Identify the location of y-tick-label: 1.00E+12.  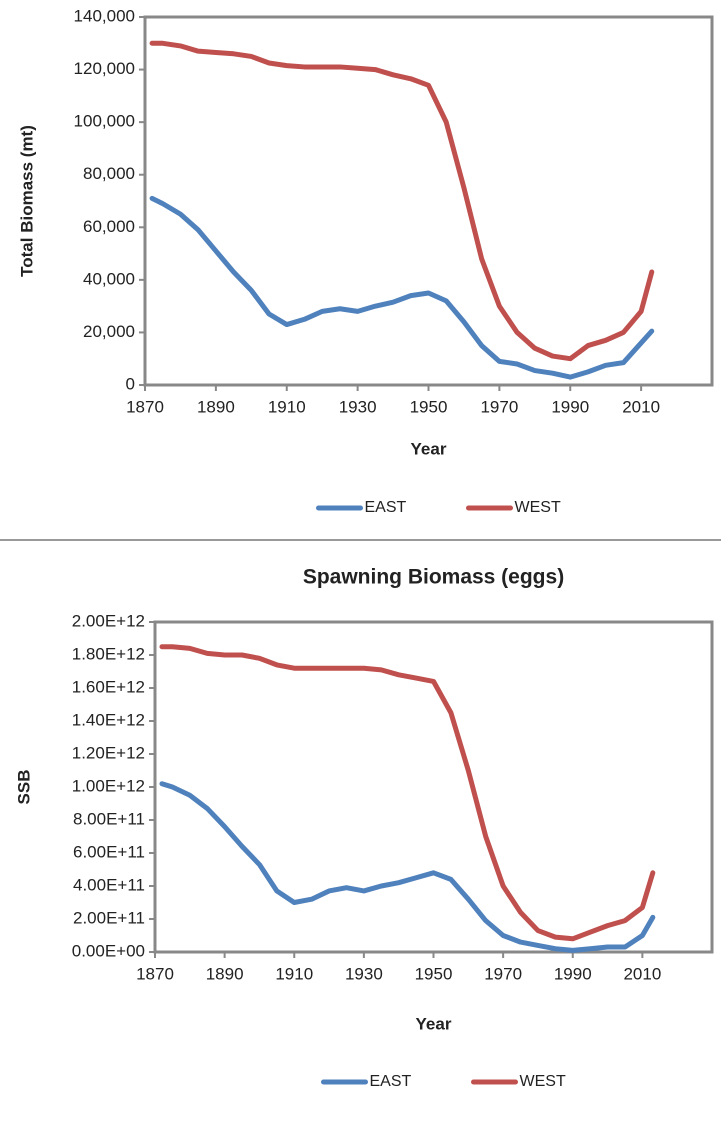
(108, 785).